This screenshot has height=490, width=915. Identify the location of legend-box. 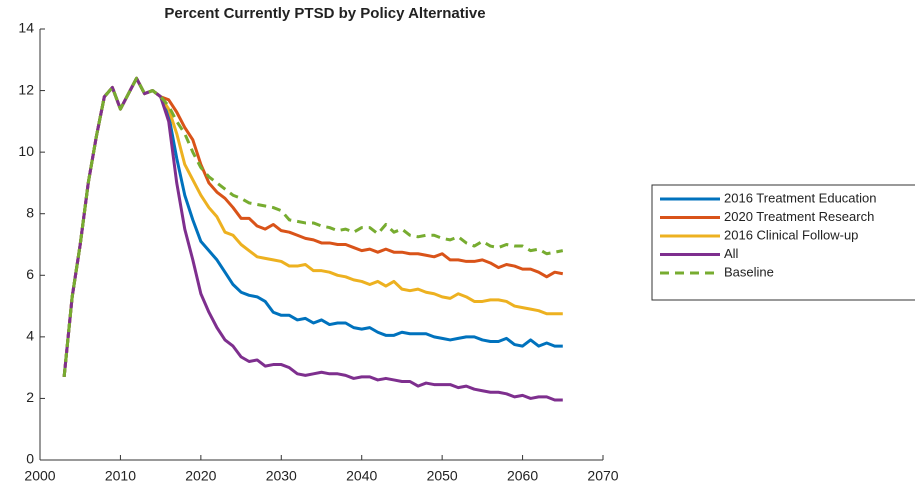
(783, 242).